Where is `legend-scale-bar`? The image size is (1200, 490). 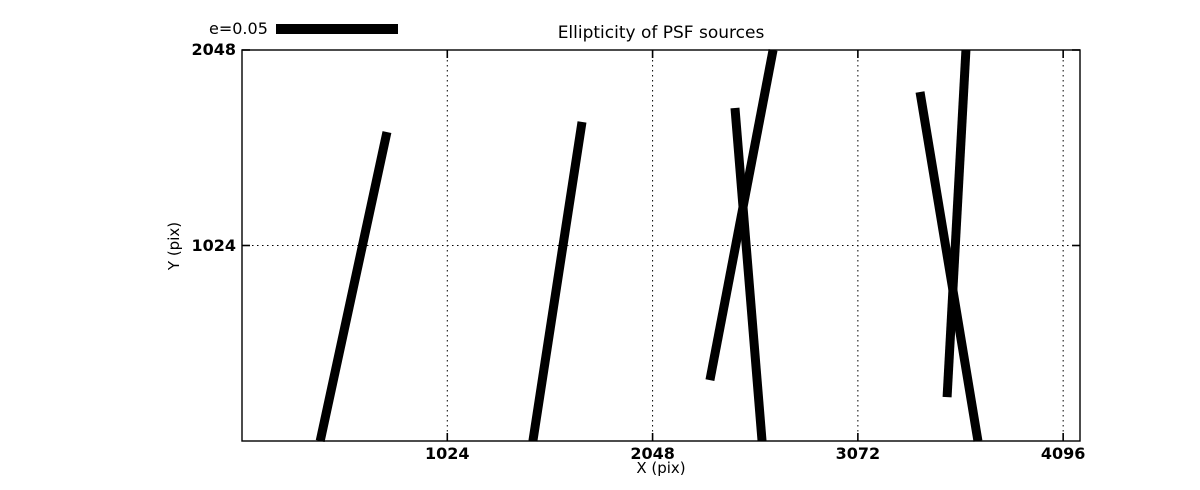 legend-scale-bar is located at coordinates (336, 28).